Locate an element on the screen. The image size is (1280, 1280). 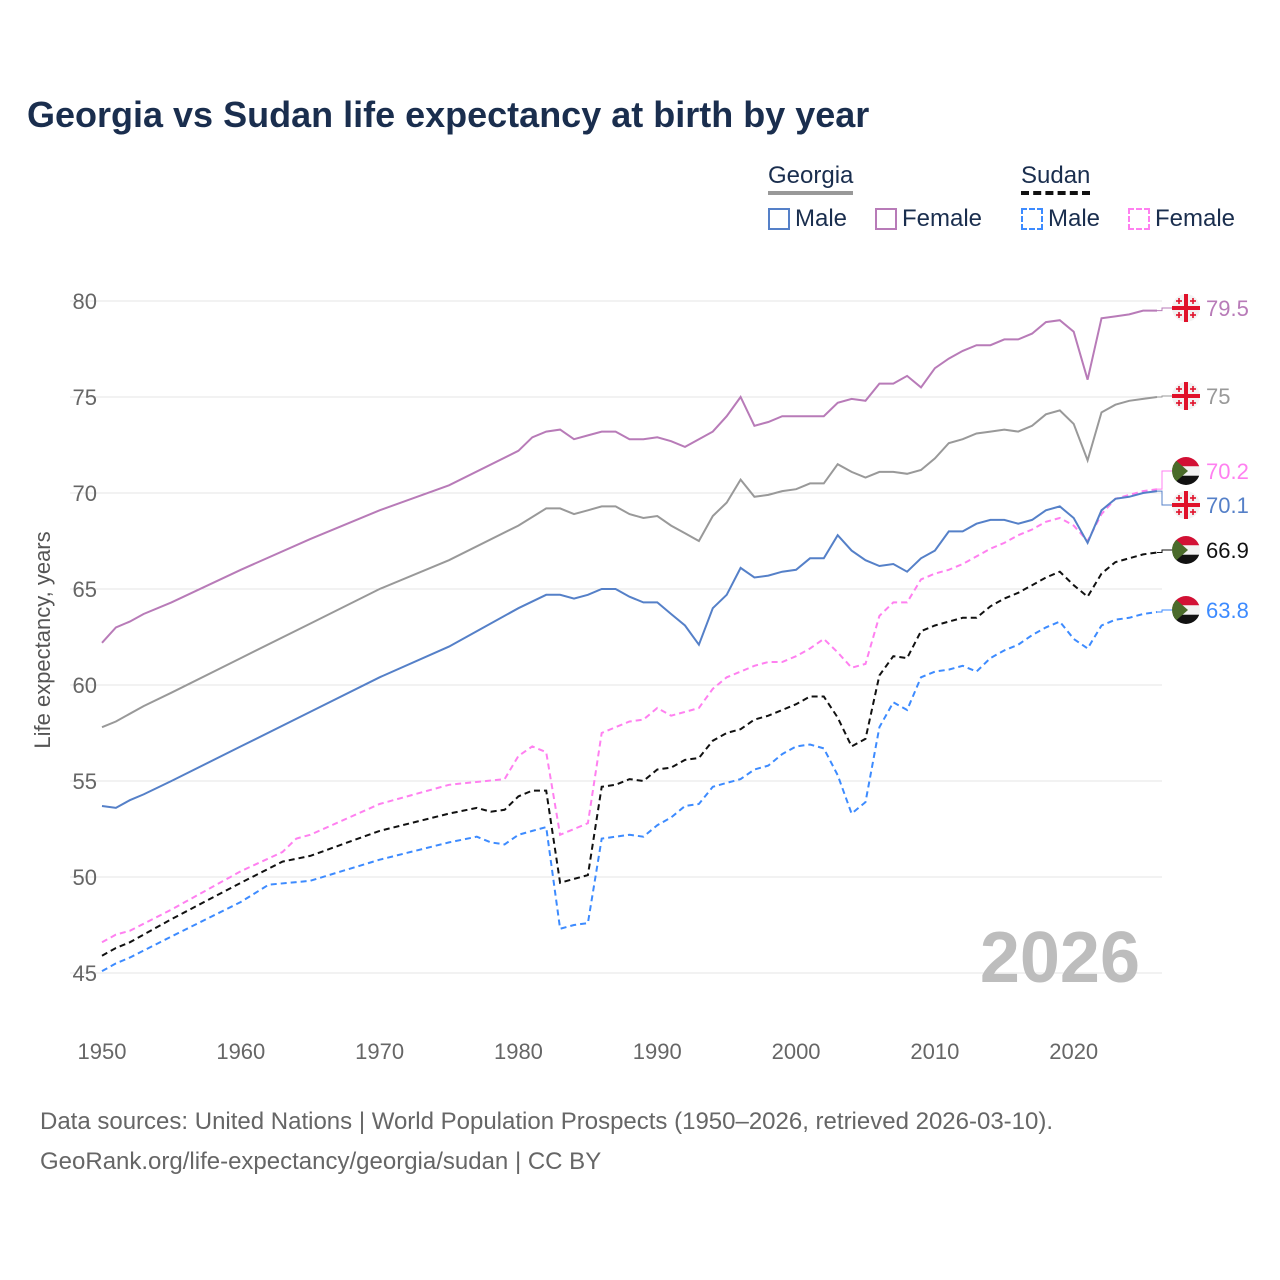
end-value-label: 66.9 is located at coordinates (1227, 550).